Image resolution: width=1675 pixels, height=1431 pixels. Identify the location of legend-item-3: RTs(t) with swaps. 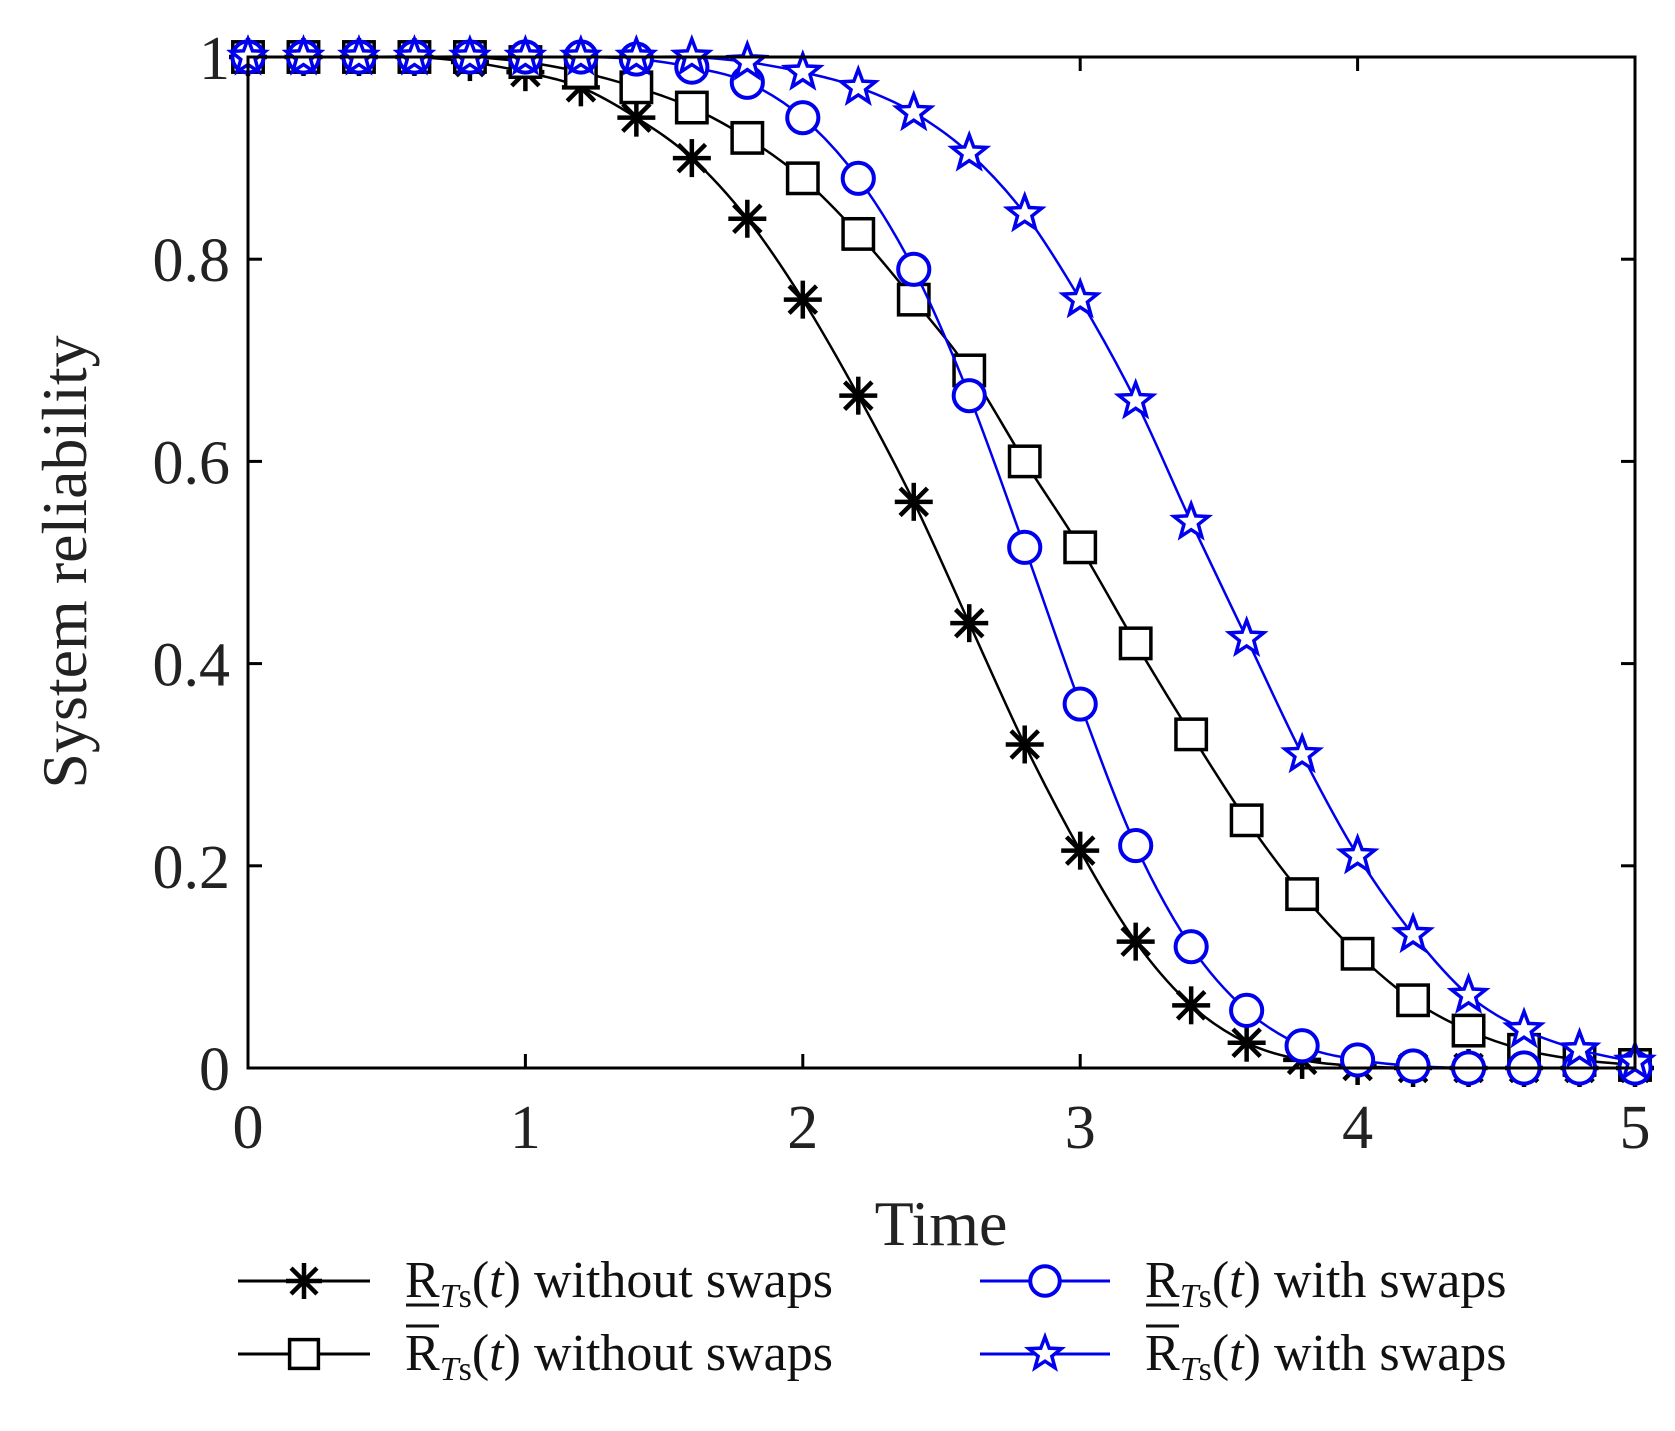
(1243, 1283).